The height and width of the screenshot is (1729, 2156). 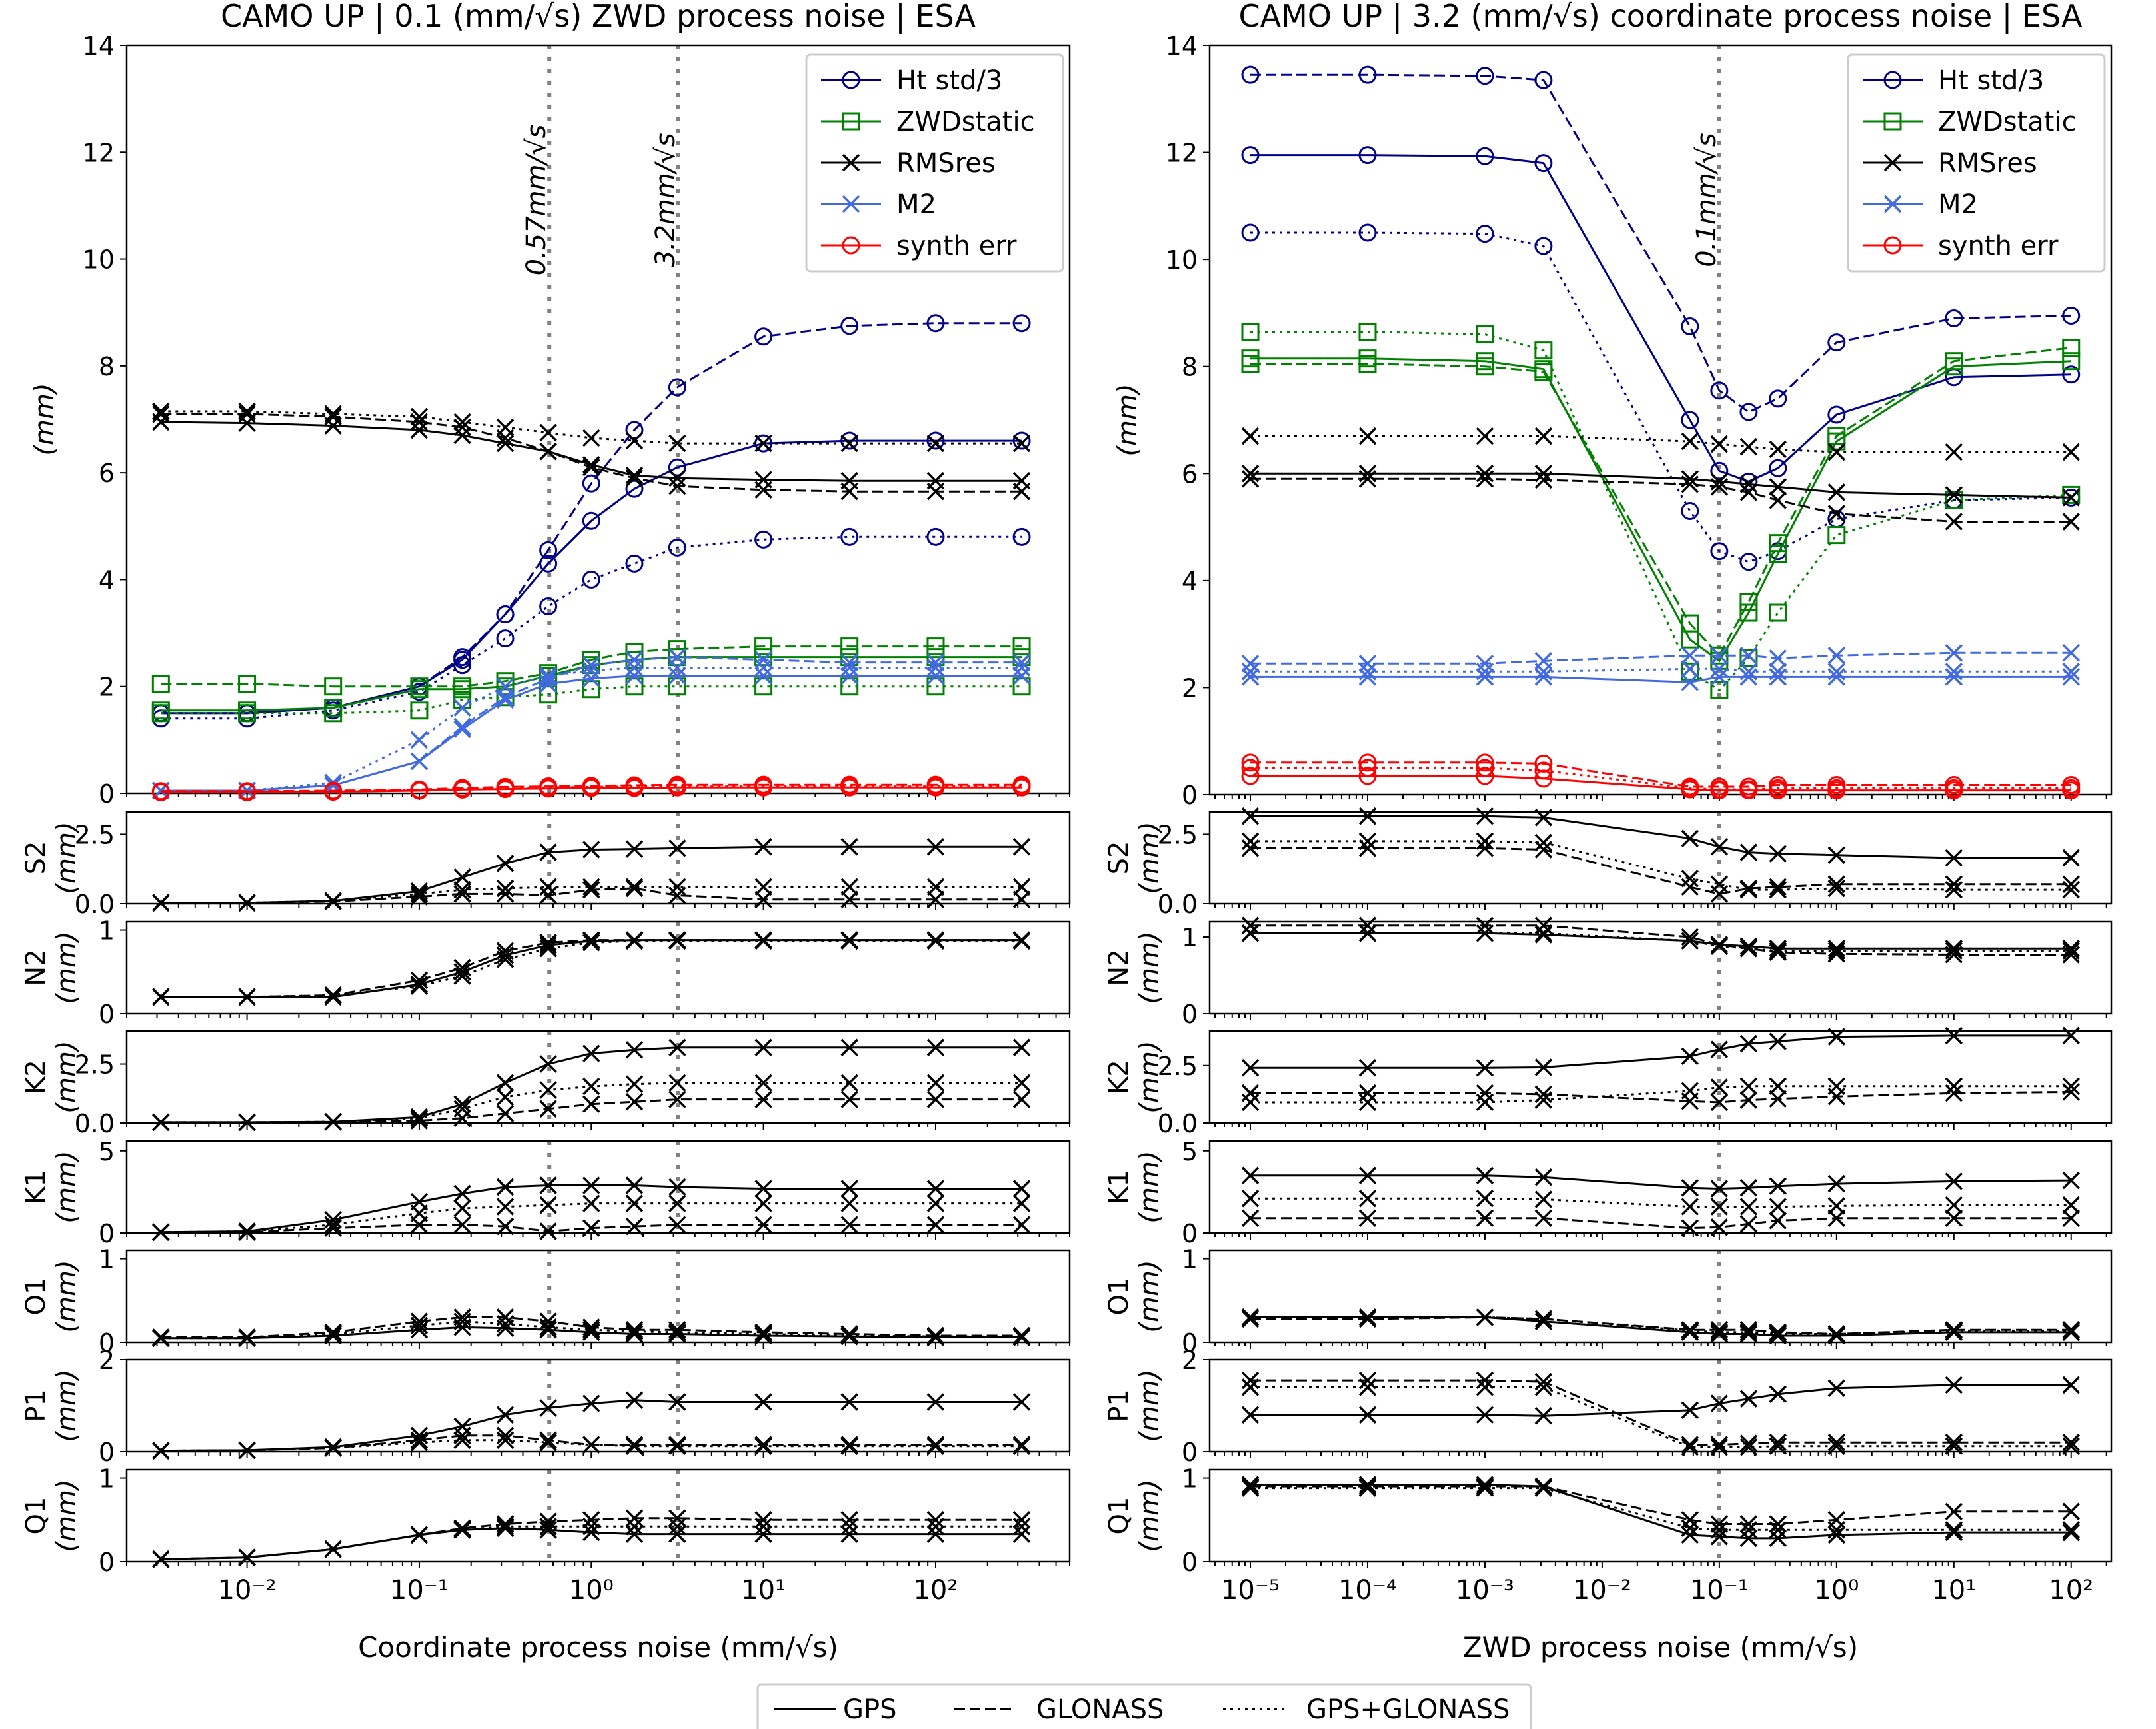 What do you see at coordinates (107, 473) in the screenshot?
I see `y-tick-label: 6` at bounding box center [107, 473].